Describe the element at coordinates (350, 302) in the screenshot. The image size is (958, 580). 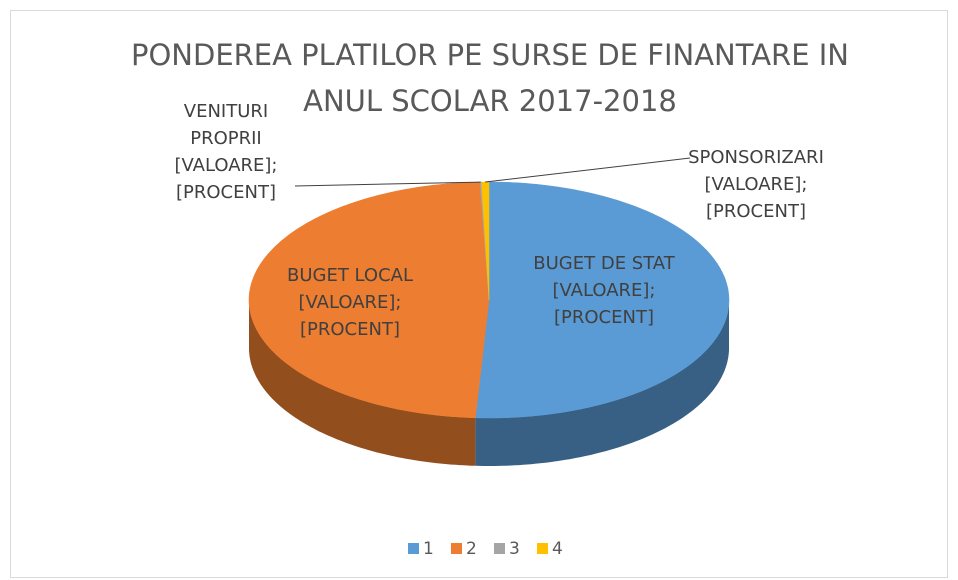
I see `data-label: BUGET LOCAL [VALOARE]; [PROCENT]` at that location.